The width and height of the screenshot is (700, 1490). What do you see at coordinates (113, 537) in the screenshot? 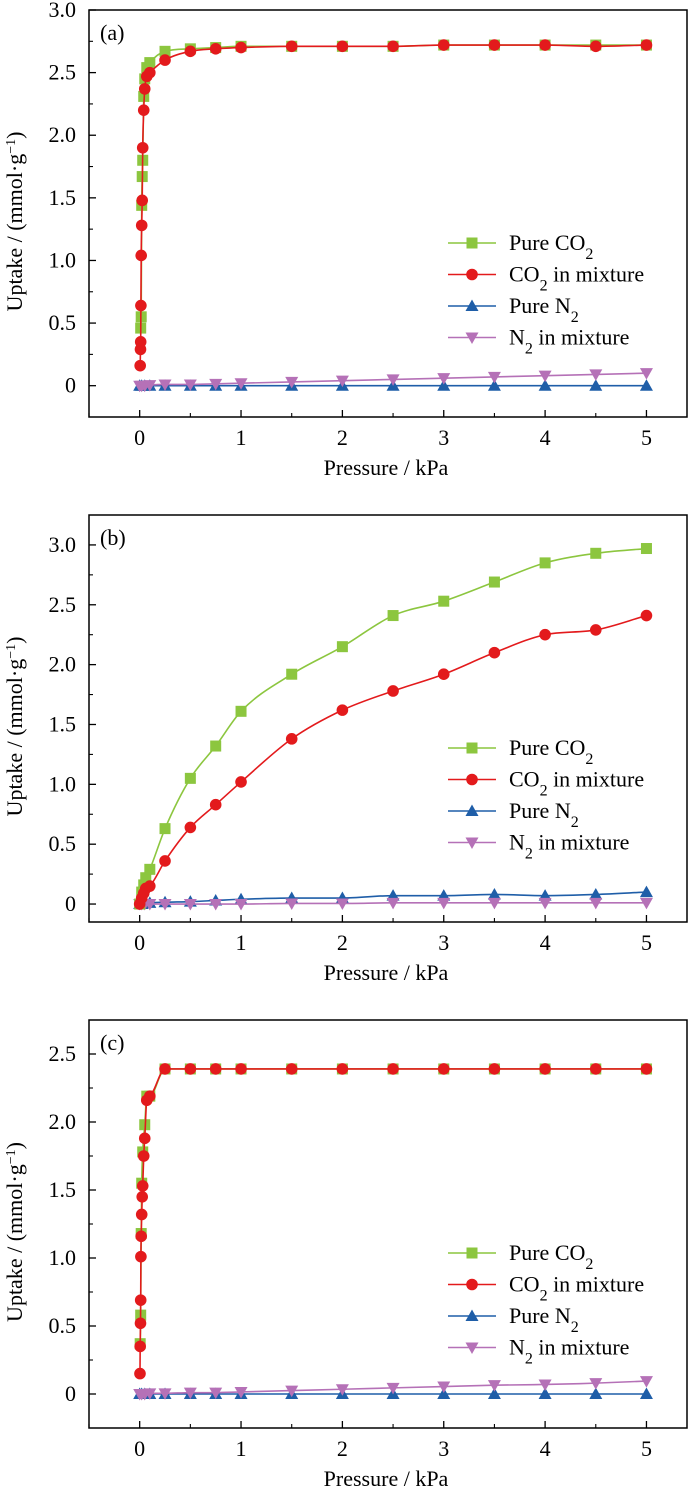
I see `panel-label: (b)` at bounding box center [113, 537].